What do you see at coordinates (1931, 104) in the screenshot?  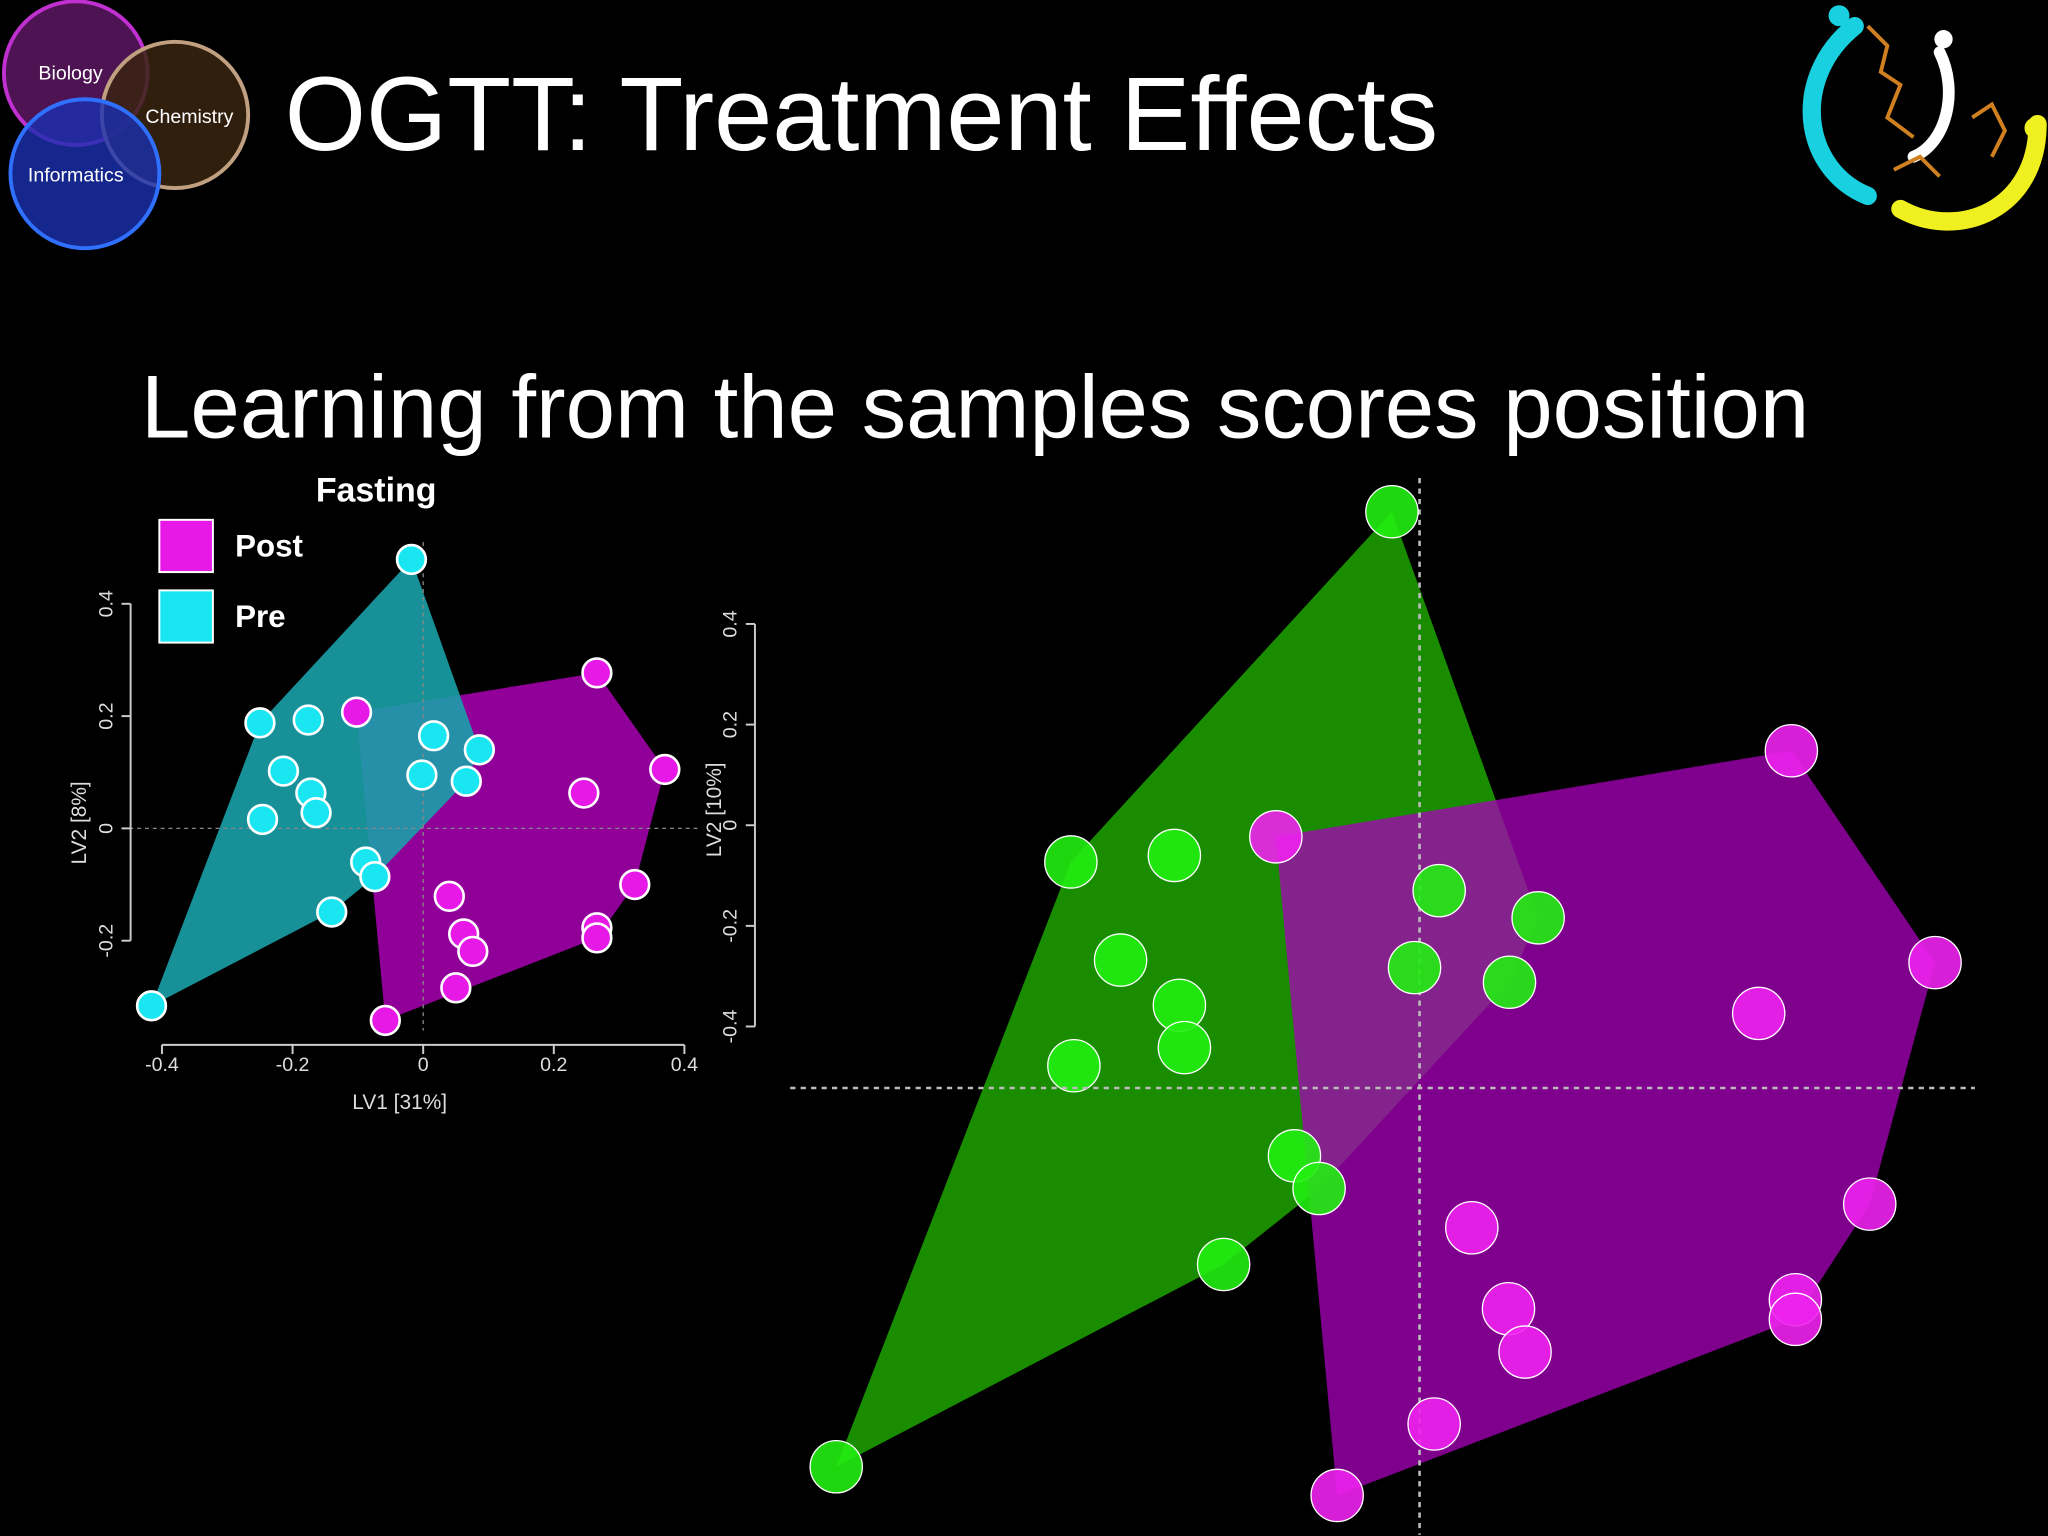 I see `logo-figure` at bounding box center [1931, 104].